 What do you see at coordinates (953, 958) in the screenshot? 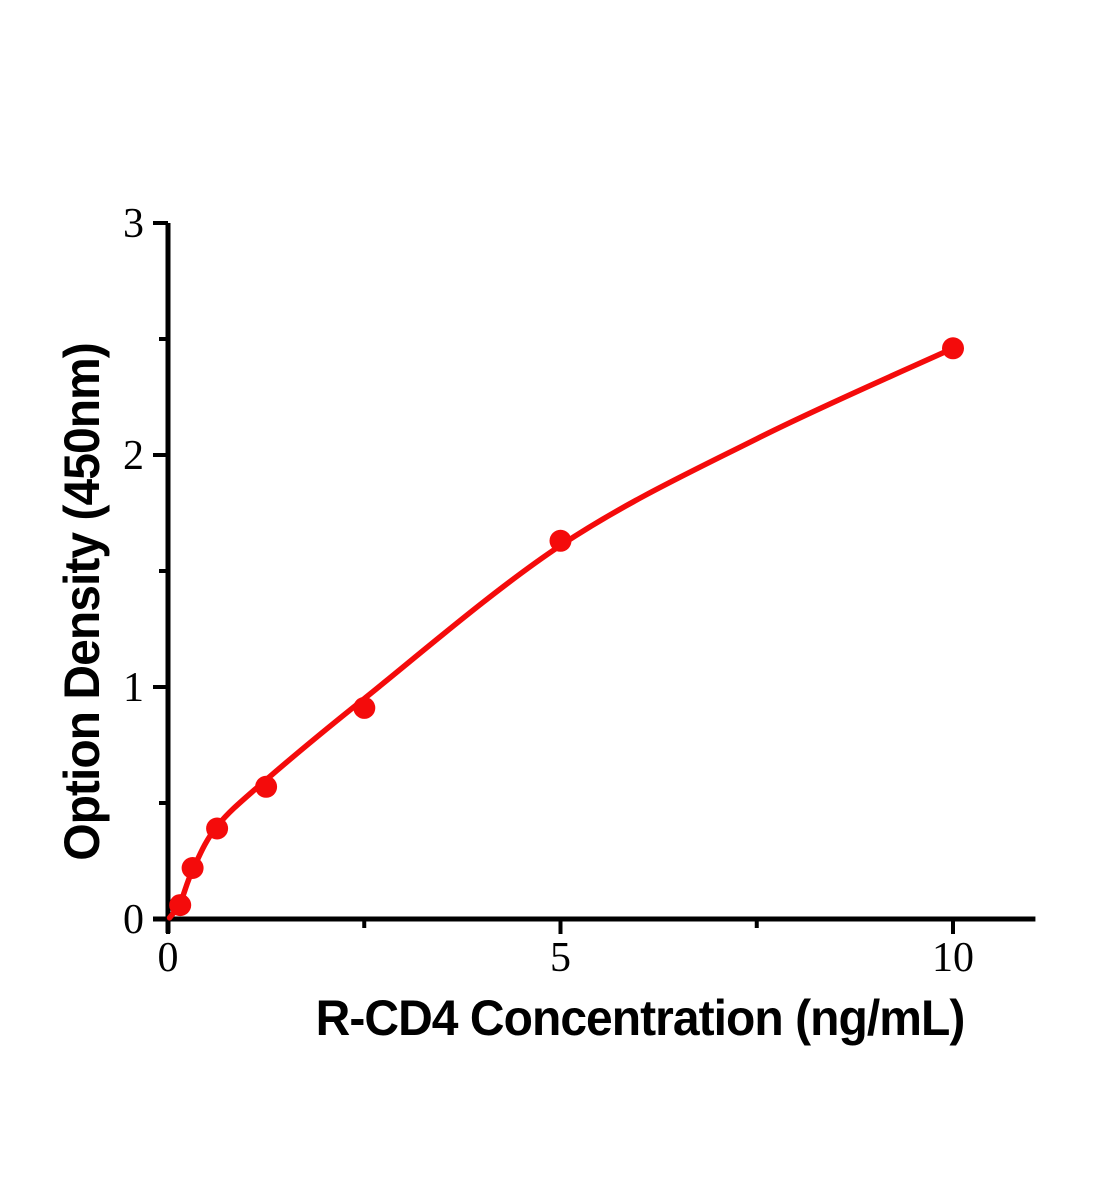
I see `x-axis-tick-label: 10` at bounding box center [953, 958].